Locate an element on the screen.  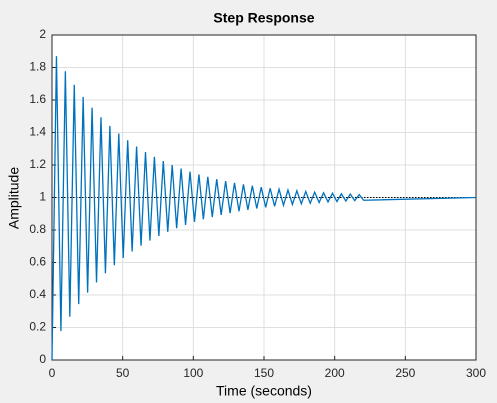
y-tick-label: 0.6 is located at coordinates (37, 262).